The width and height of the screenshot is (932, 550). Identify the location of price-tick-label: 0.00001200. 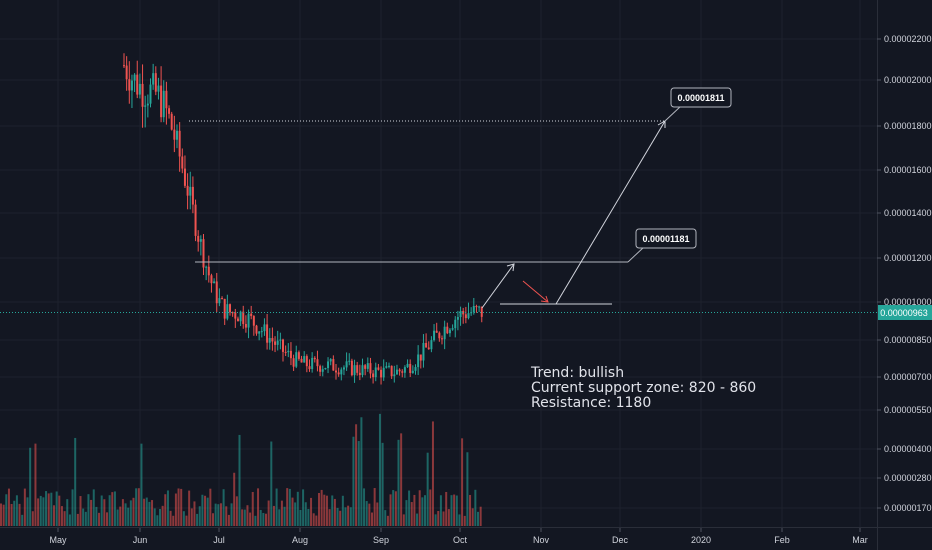
(908, 258).